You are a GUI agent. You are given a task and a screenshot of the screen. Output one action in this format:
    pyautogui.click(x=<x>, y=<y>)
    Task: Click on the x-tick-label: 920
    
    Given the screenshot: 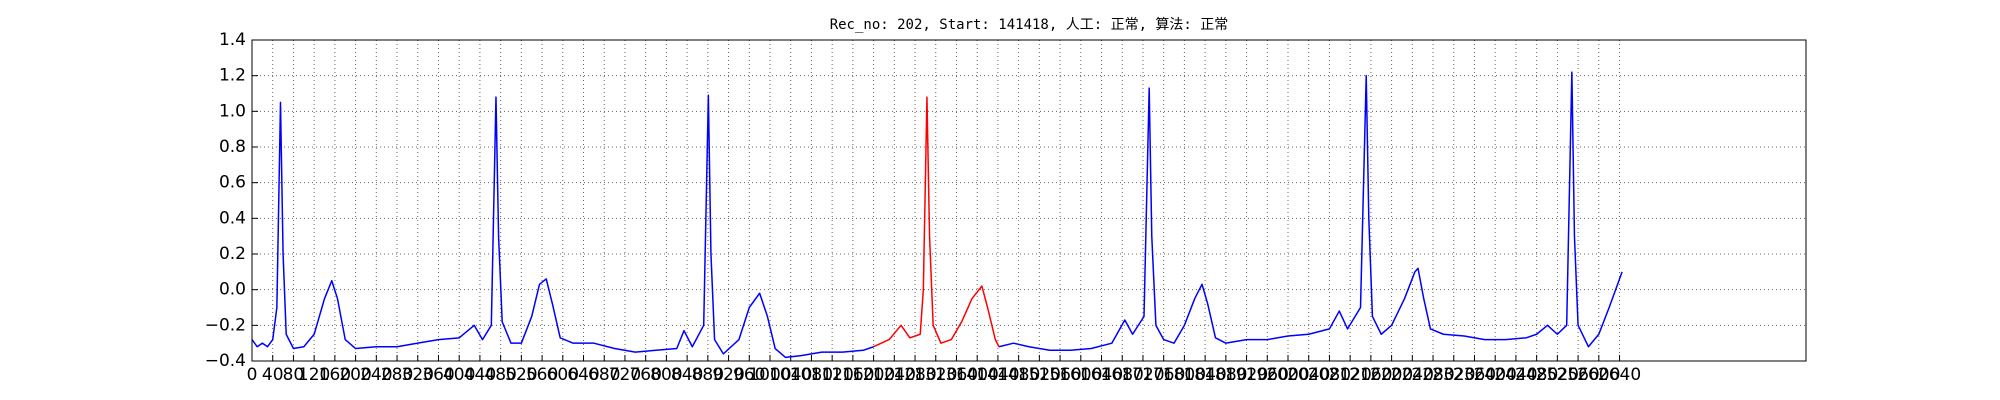 What is the action you would take?
    pyautogui.click(x=728, y=375)
    